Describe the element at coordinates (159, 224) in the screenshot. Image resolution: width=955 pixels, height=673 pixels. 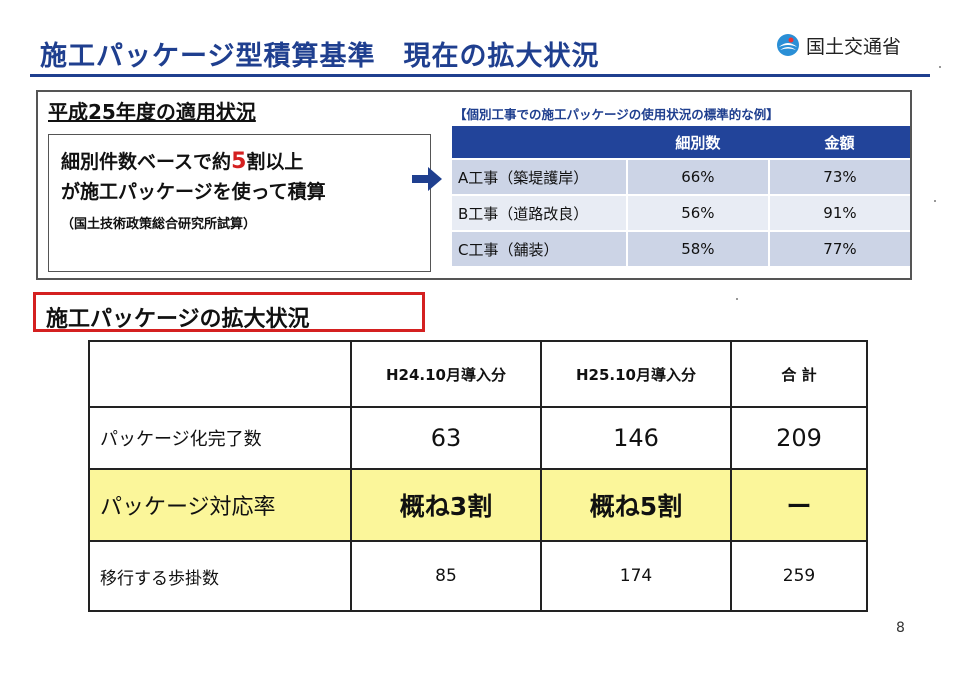
I see `callout-note: （国土技術政策総合研究所試算）` at that location.